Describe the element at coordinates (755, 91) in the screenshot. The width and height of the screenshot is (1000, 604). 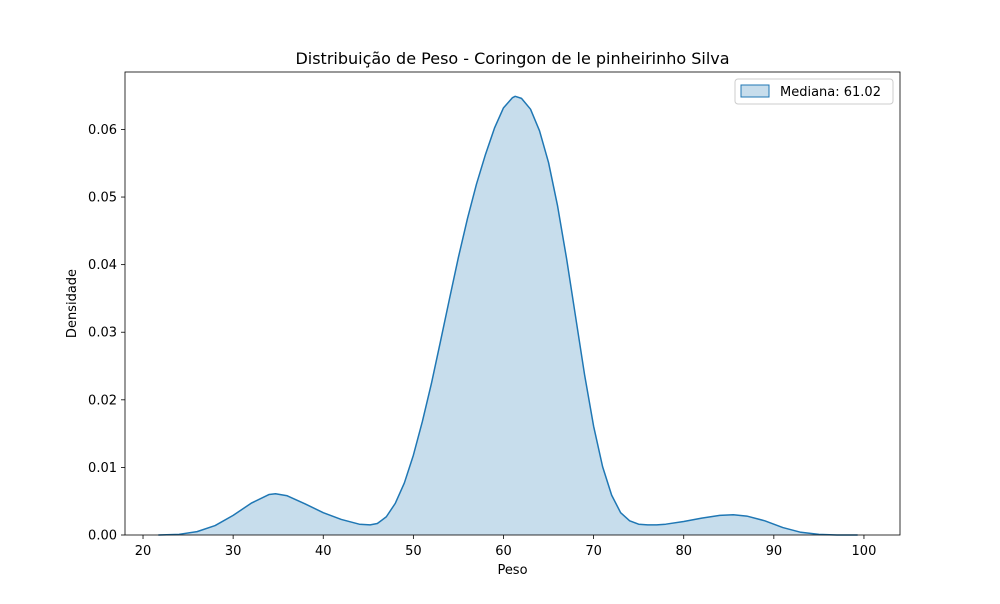
I see `legend-swatch` at that location.